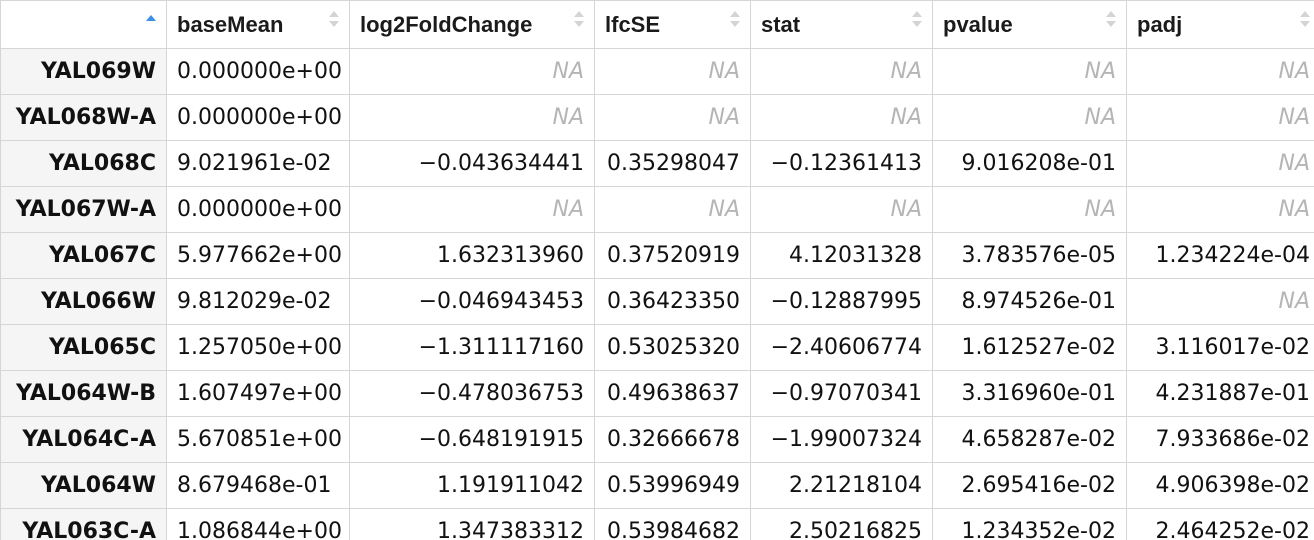  I want to click on column-header-padj: padj, so click(1220, 24).